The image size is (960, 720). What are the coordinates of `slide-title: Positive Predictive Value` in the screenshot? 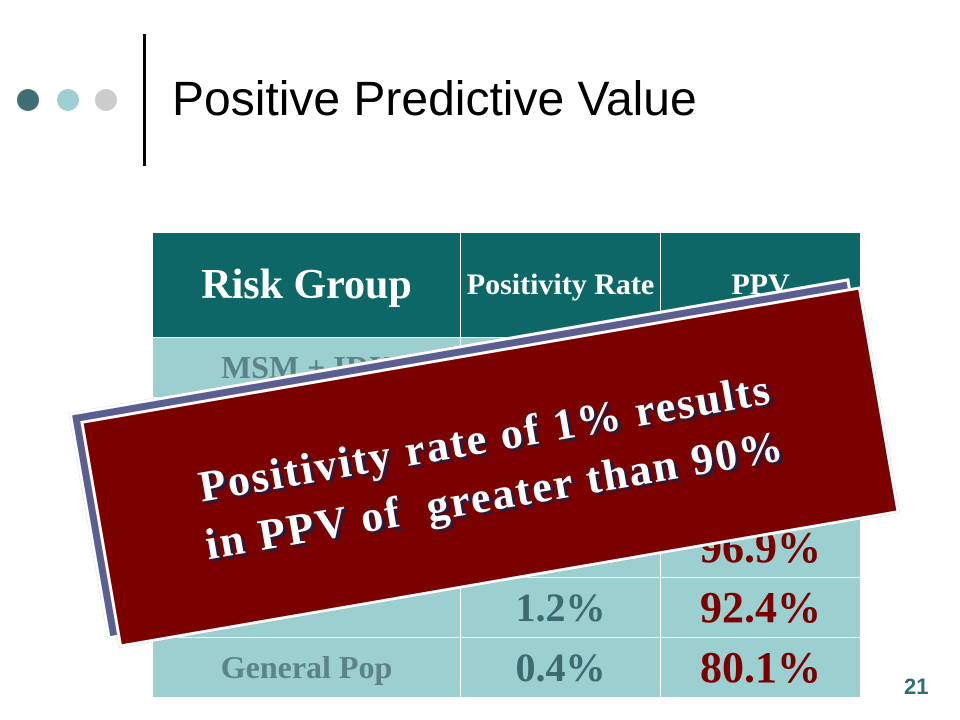 It's located at (434, 99).